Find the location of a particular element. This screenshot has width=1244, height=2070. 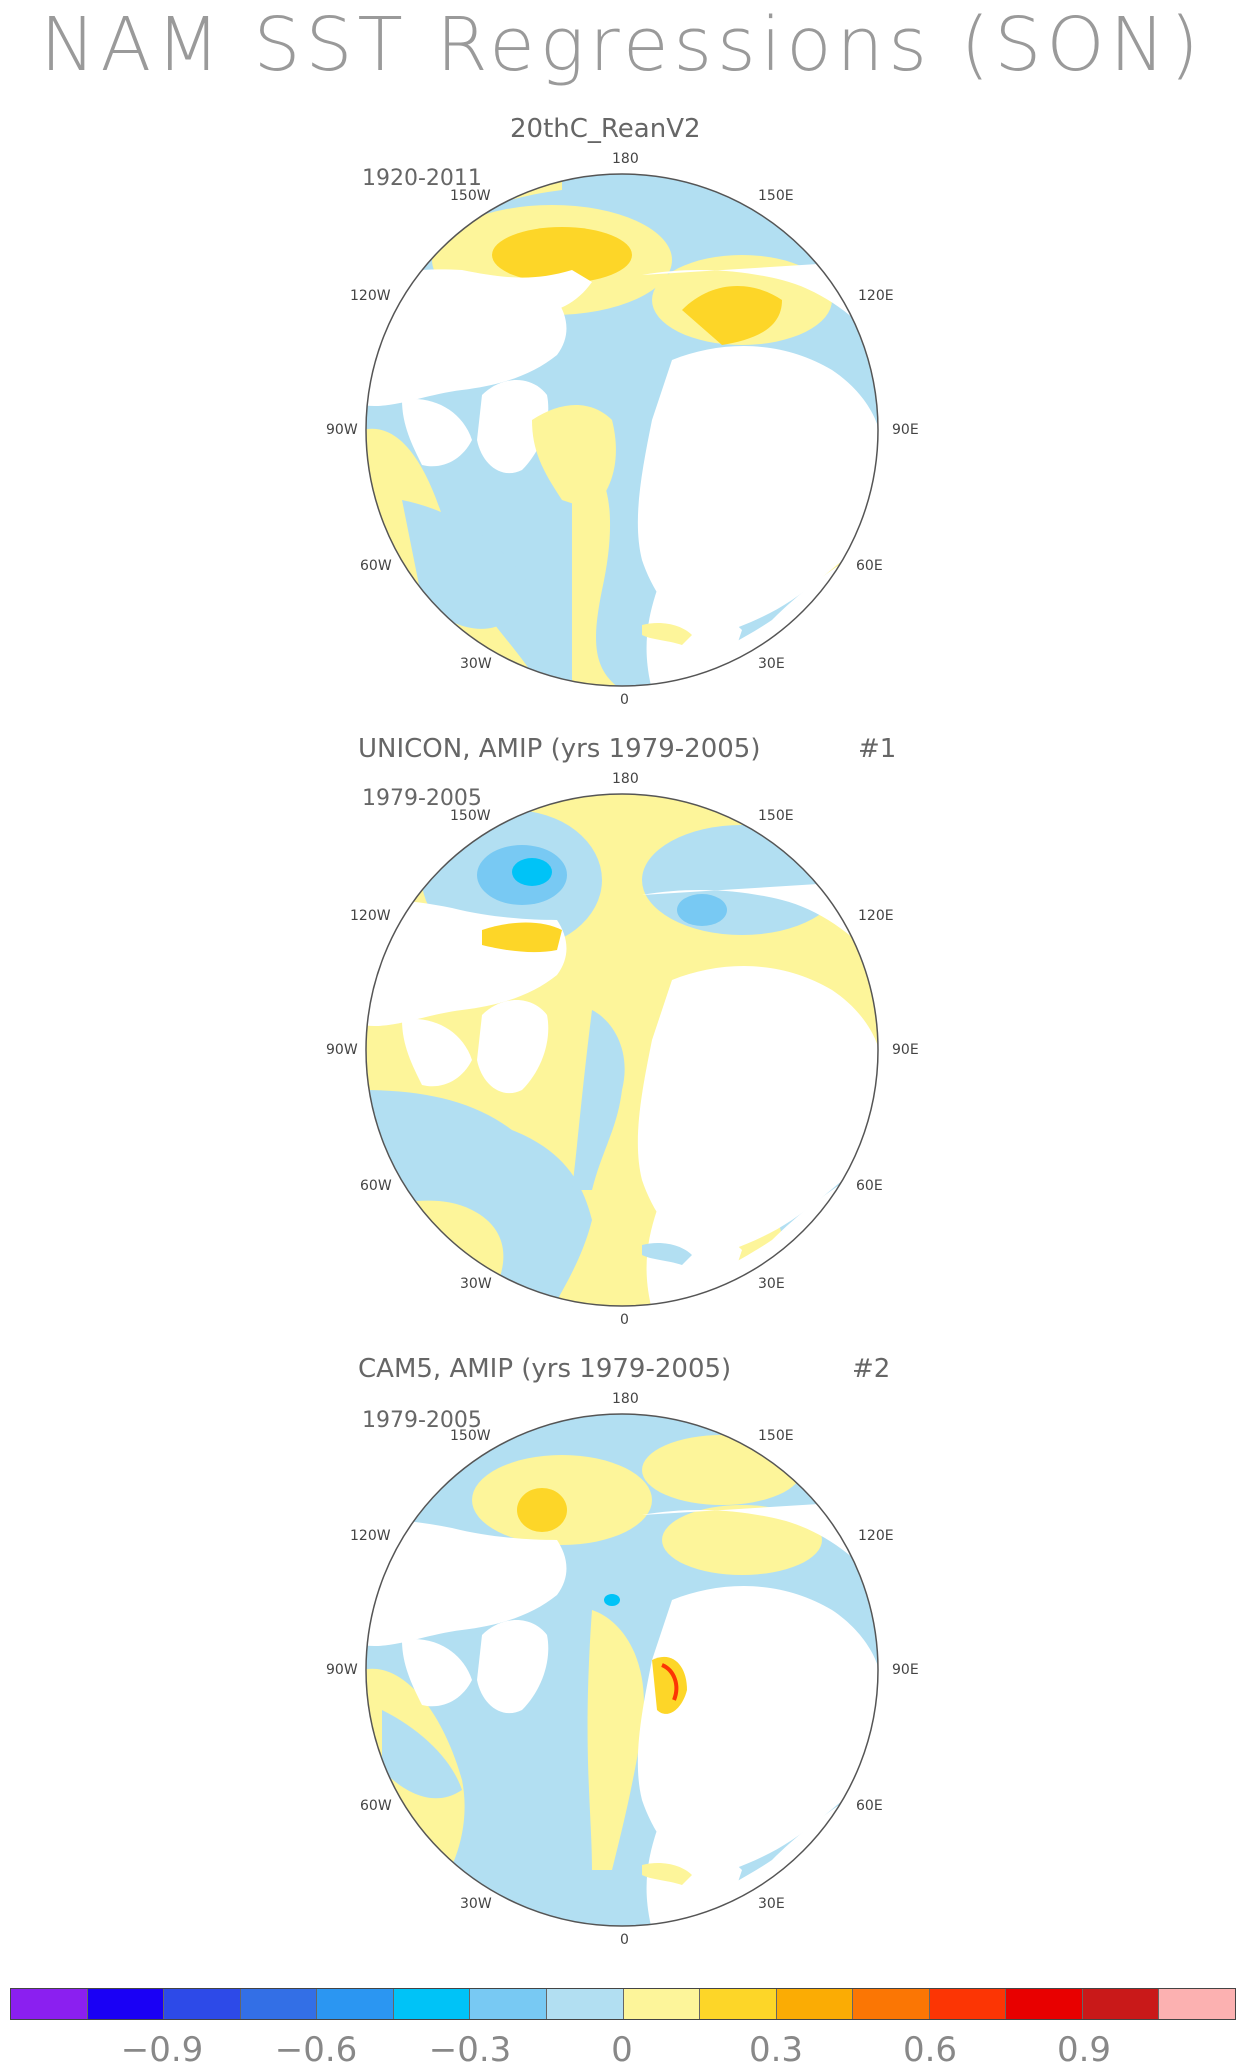

panel-2-title: UNICON, AMIP (yrs 1979-2005) is located at coordinates (559, 749).